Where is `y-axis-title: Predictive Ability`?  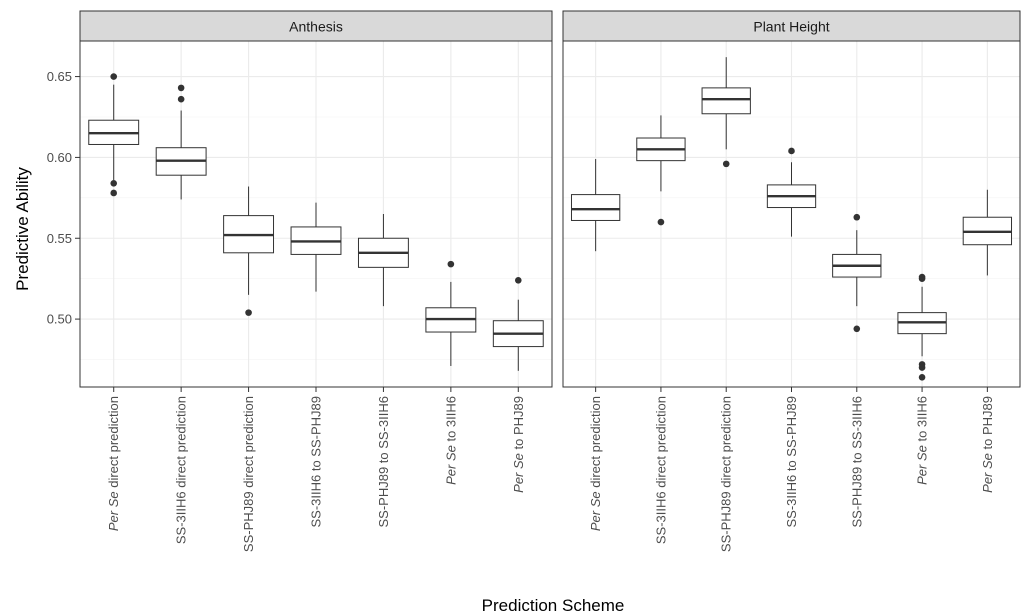
y-axis-title: Predictive Ability is located at coordinates (22, 229).